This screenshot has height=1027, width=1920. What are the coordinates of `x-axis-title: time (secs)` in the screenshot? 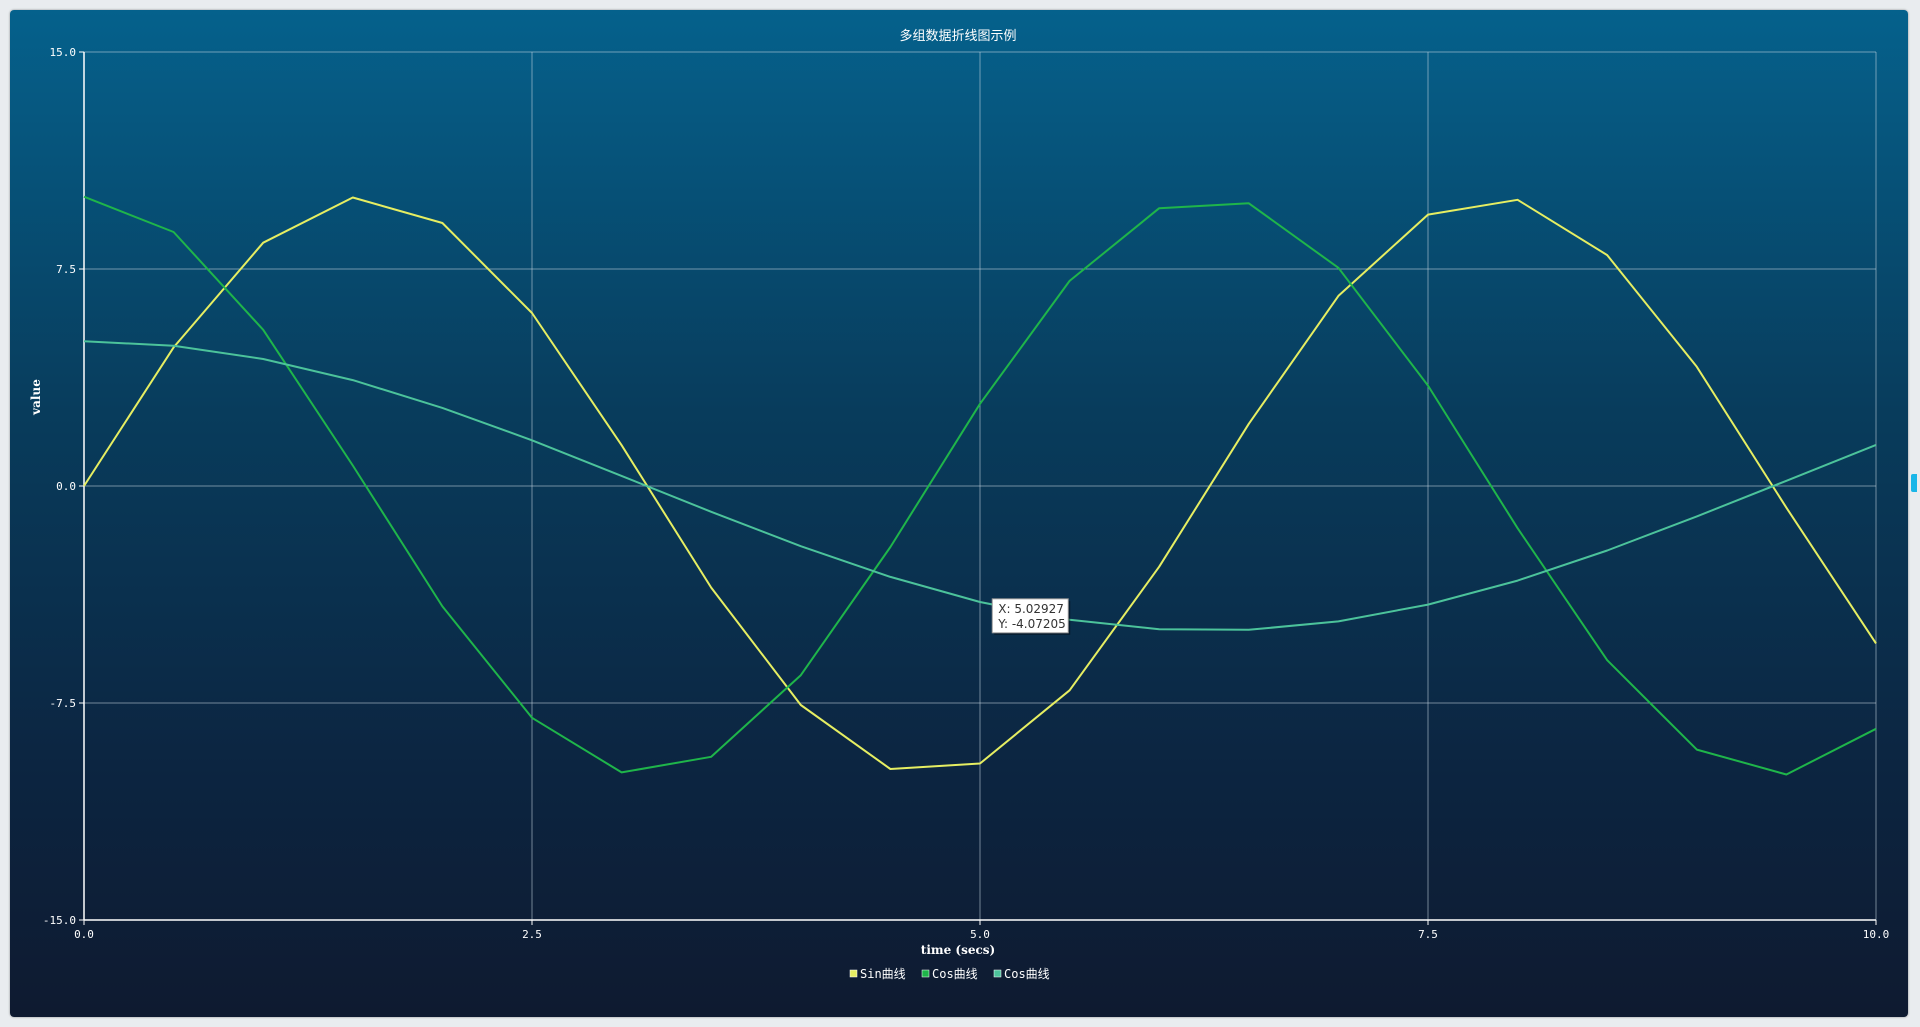 It's located at (958, 950).